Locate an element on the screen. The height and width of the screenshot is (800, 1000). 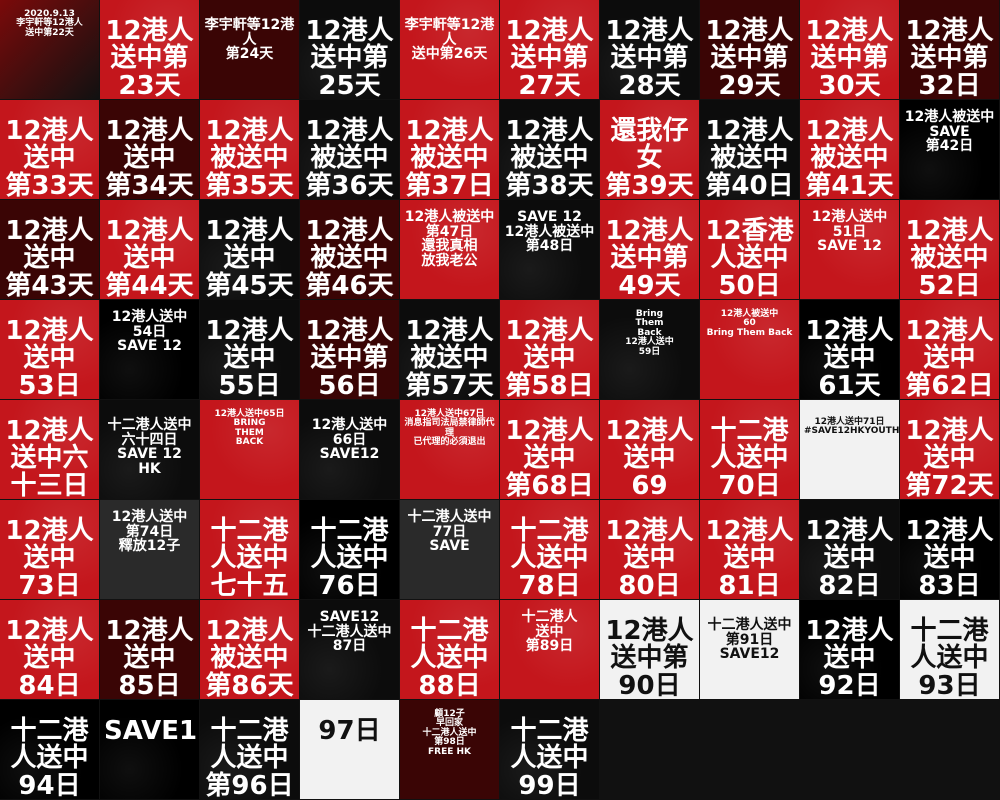
collage-tile: 12港人被送中 第37日 is located at coordinates (449, 149).